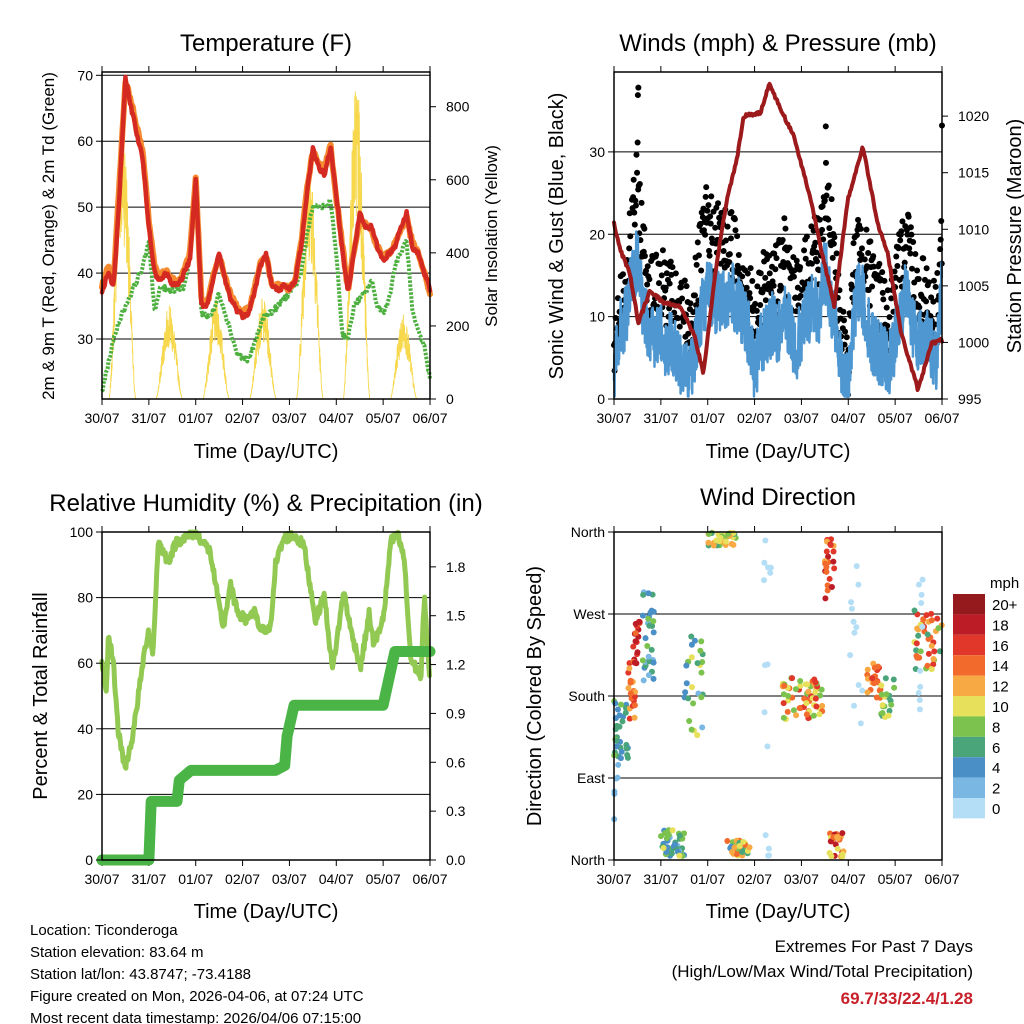 This screenshot has height=1024, width=1024. What do you see at coordinates (1005, 605) in the screenshot?
I see `legend-label: 20+` at bounding box center [1005, 605].